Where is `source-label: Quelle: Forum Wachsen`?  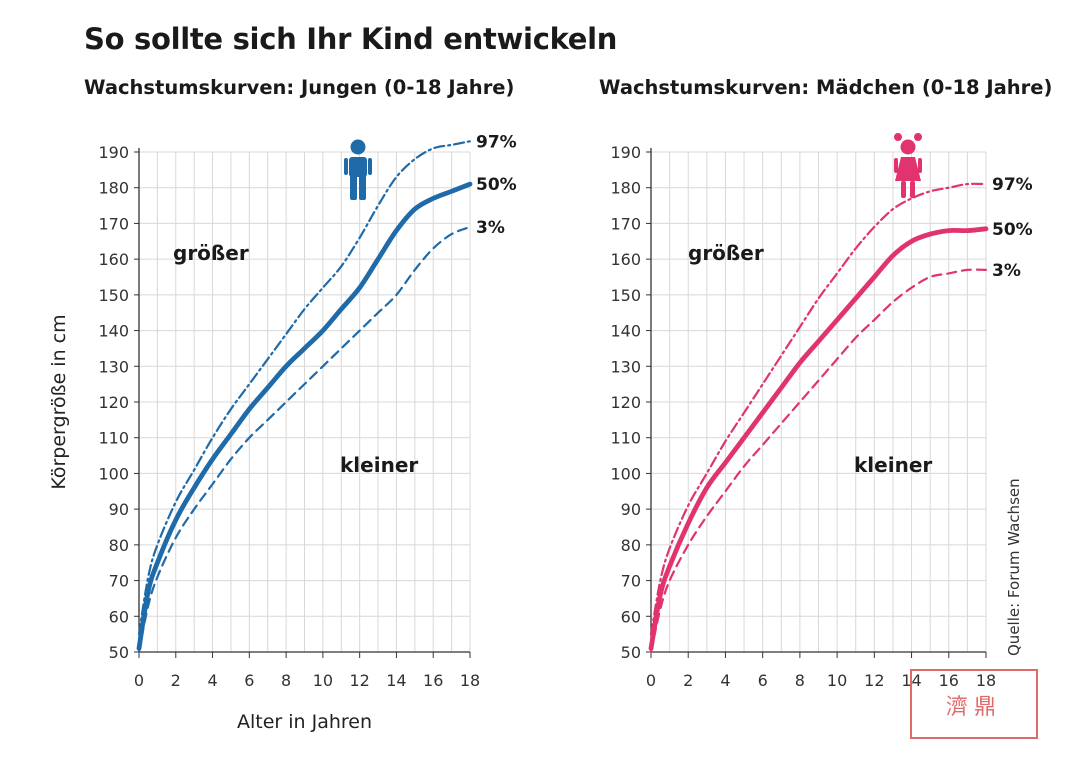
source-label: Quelle: Forum Wachsen is located at coordinates (1014, 567).